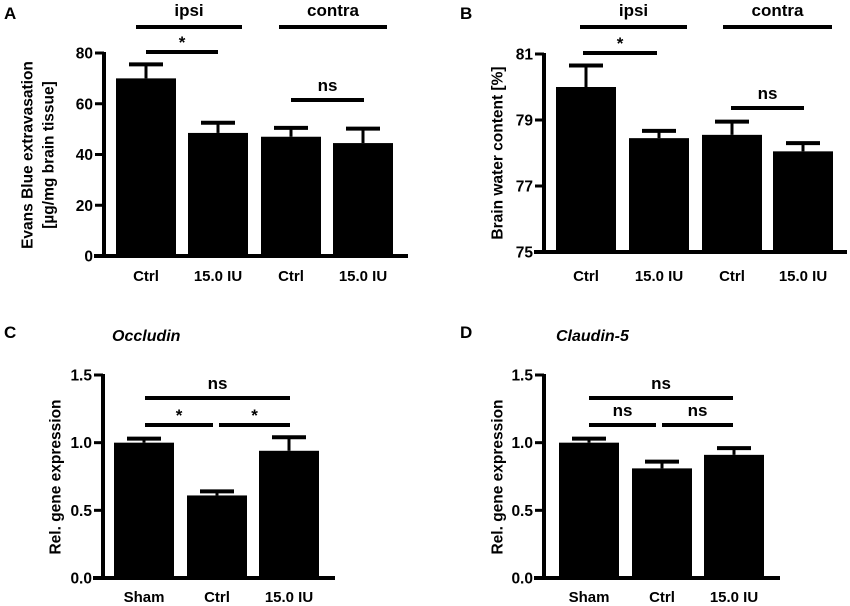  What do you see at coordinates (146, 336) in the screenshot?
I see `chart-title: Occludin` at bounding box center [146, 336].